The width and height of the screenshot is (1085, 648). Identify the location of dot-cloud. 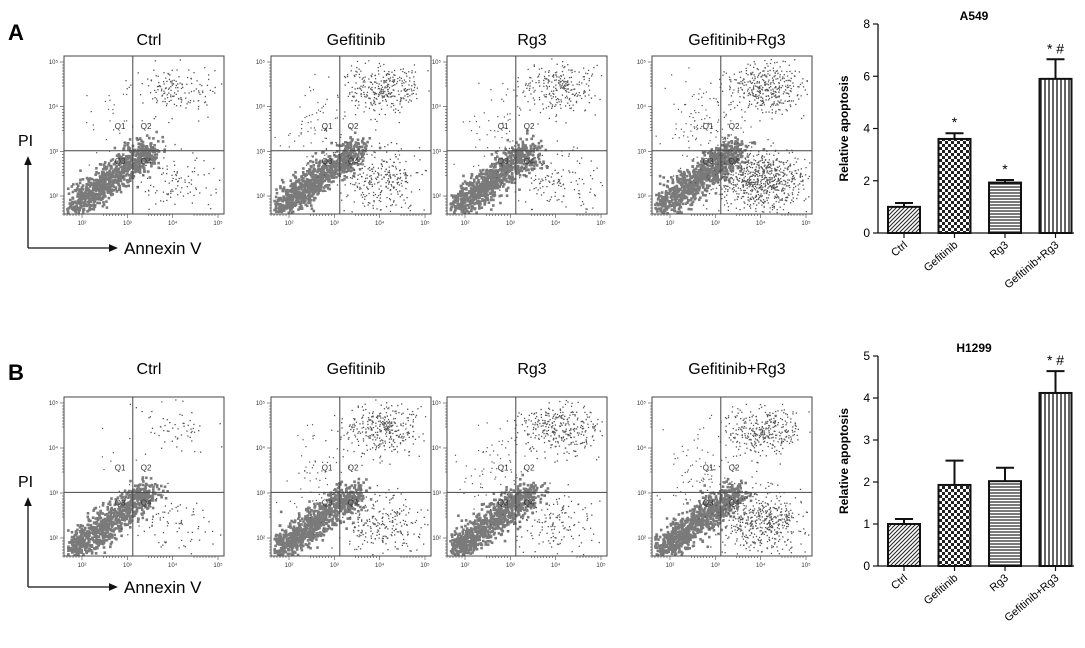
(351, 137).